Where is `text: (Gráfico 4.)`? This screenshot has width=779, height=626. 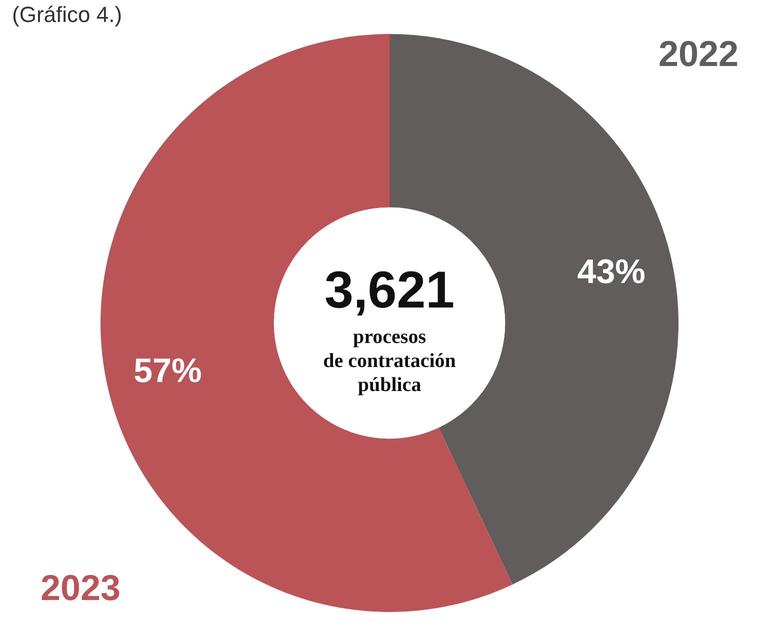
text: (Gráfico 4.) is located at coordinates (67, 15).